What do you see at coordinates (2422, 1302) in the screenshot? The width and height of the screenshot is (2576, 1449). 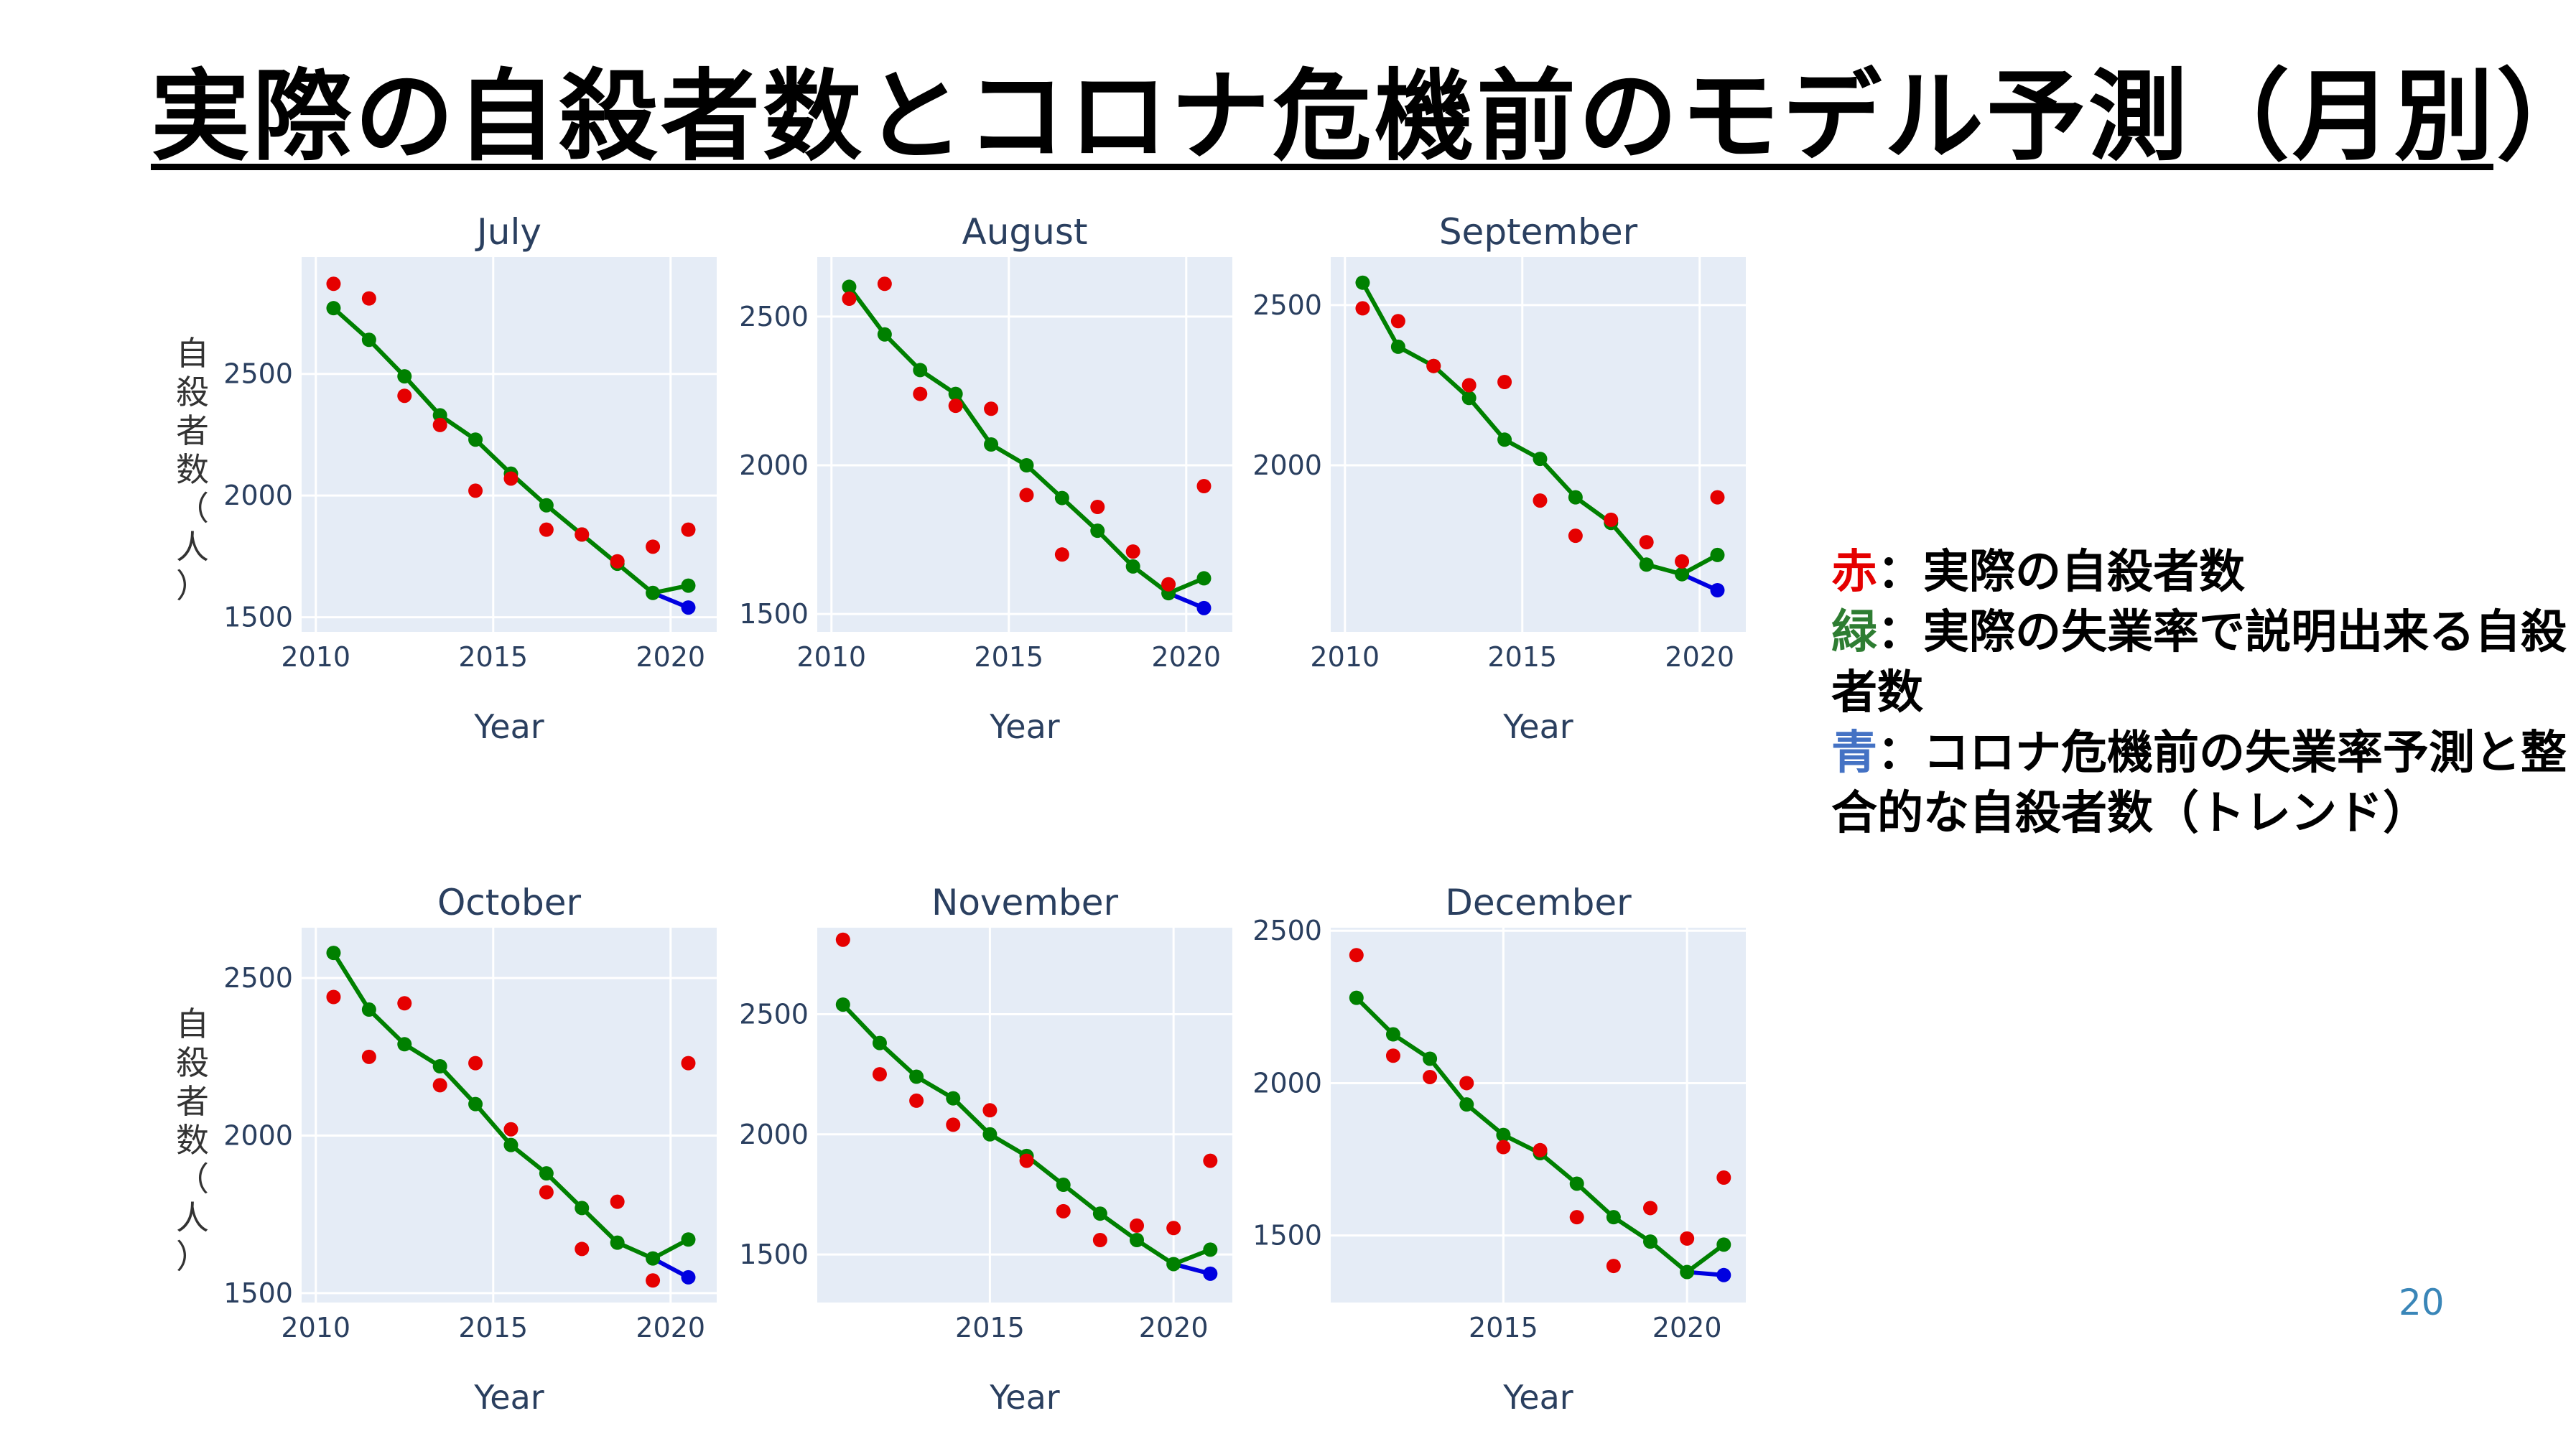 I see `page-number: 20` at bounding box center [2422, 1302].